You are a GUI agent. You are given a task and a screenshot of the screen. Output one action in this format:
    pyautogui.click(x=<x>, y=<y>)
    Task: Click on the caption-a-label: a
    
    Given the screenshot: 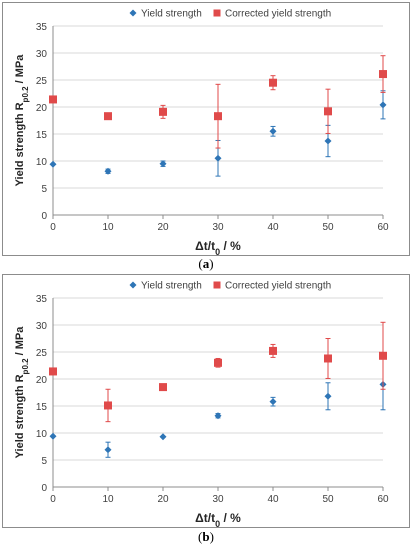 What is the action you would take?
    pyautogui.click(x=206, y=263)
    